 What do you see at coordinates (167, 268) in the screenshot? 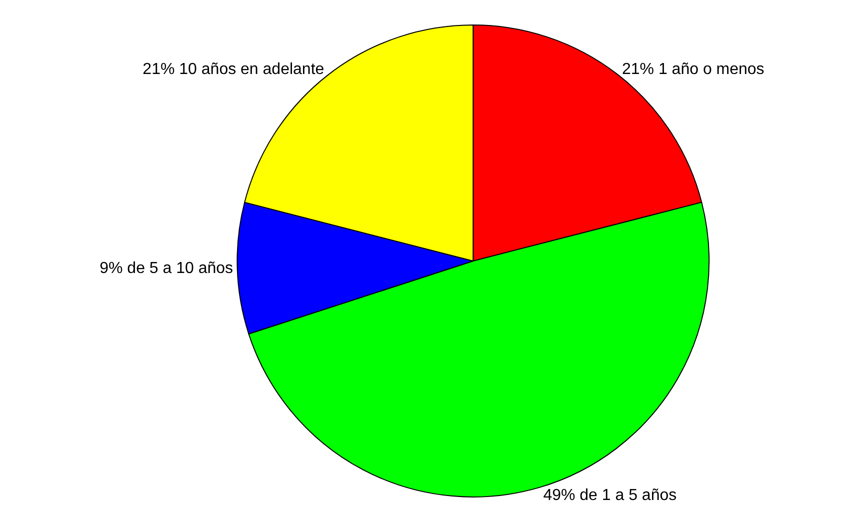
I see `slice-label: 9% de 5 a 10 años` at bounding box center [167, 268].